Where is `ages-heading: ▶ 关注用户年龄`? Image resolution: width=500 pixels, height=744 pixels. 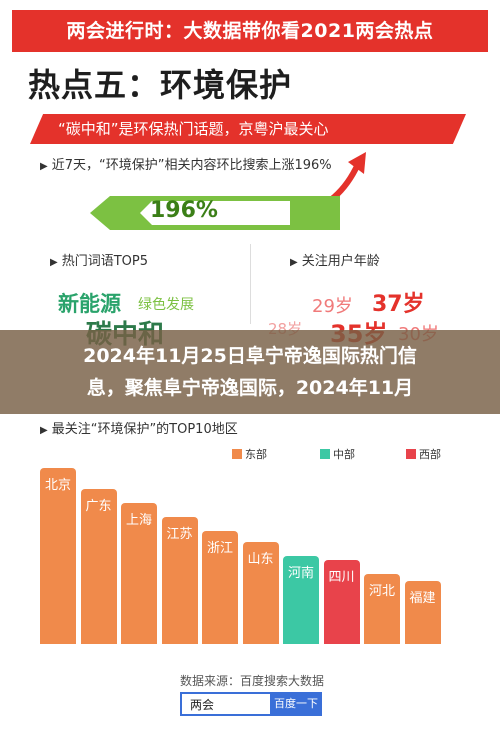
ages-heading: ▶ 关注用户年龄 is located at coordinates (335, 259).